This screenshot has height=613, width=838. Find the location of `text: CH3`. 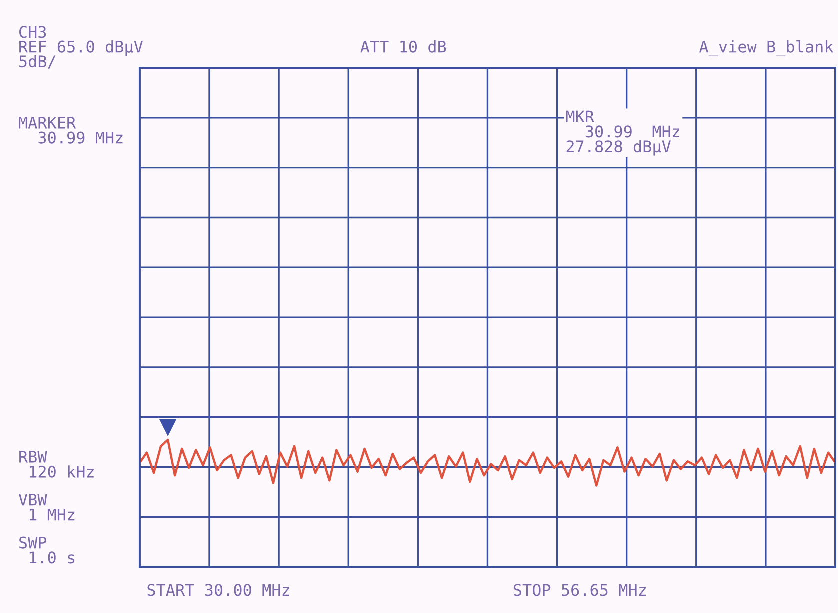

text: CH3 is located at coordinates (33, 32).